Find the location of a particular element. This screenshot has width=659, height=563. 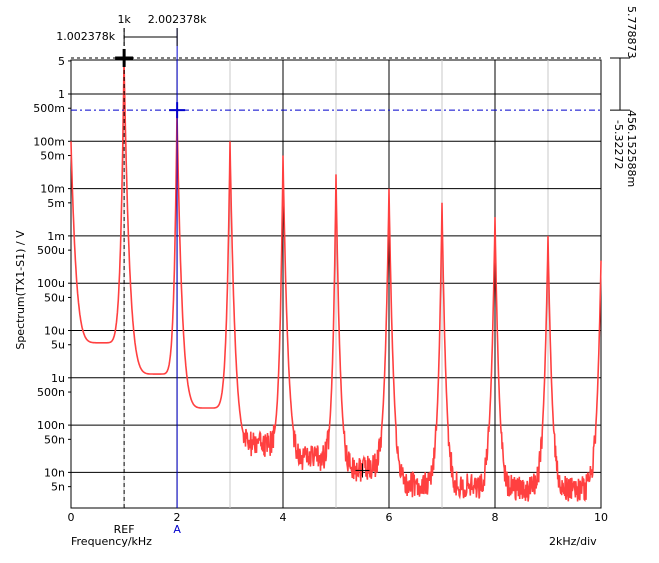

y-tick-label-10: 50u is located at coordinates (54, 297).